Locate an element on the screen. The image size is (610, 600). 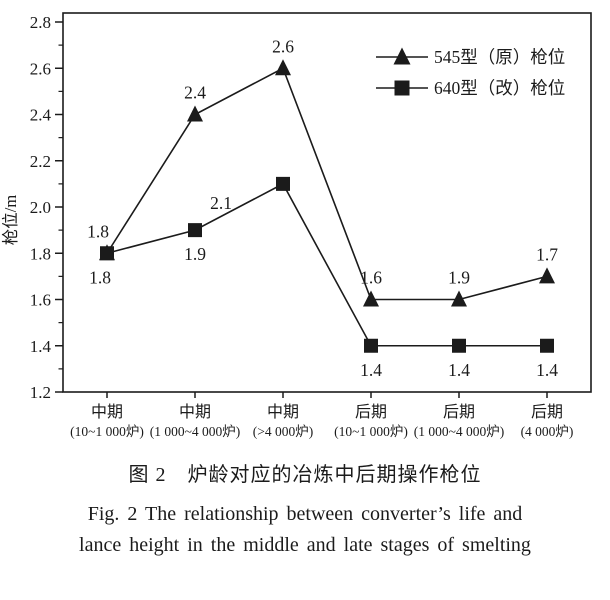
x-category-range-label: (>4 000炉) is located at coordinates (283, 431).